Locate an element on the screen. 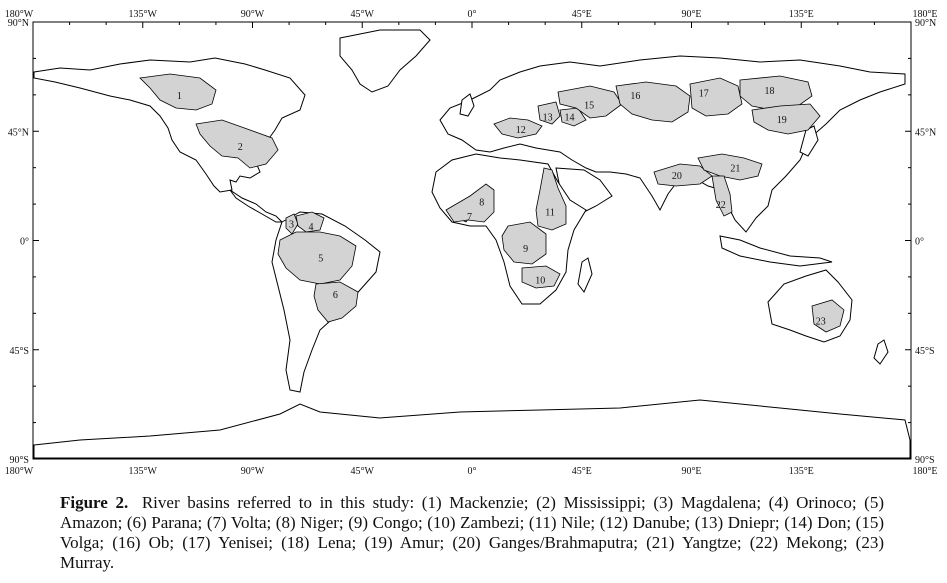 Image resolution: width=947 pixels, height=583 pixels. x-tick-label-top: 180°W is located at coordinates (19, 14).